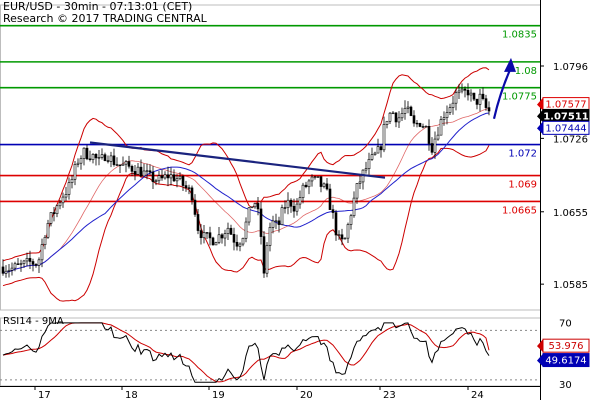 Image resolution: width=590 pixels, height=400 pixels. I want to click on rsi-badge-pointer, so click(540, 360).